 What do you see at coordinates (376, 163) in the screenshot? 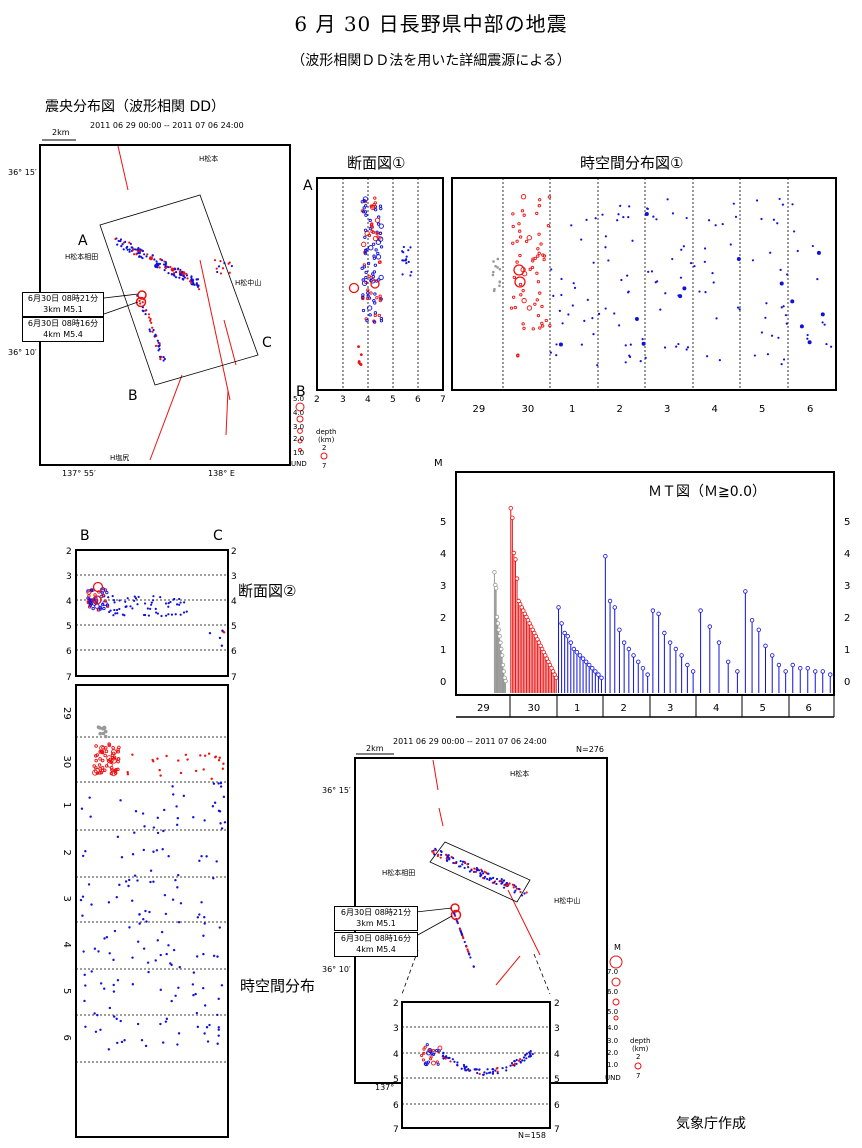
I see `cross1-heading: 断面図①` at bounding box center [376, 163].